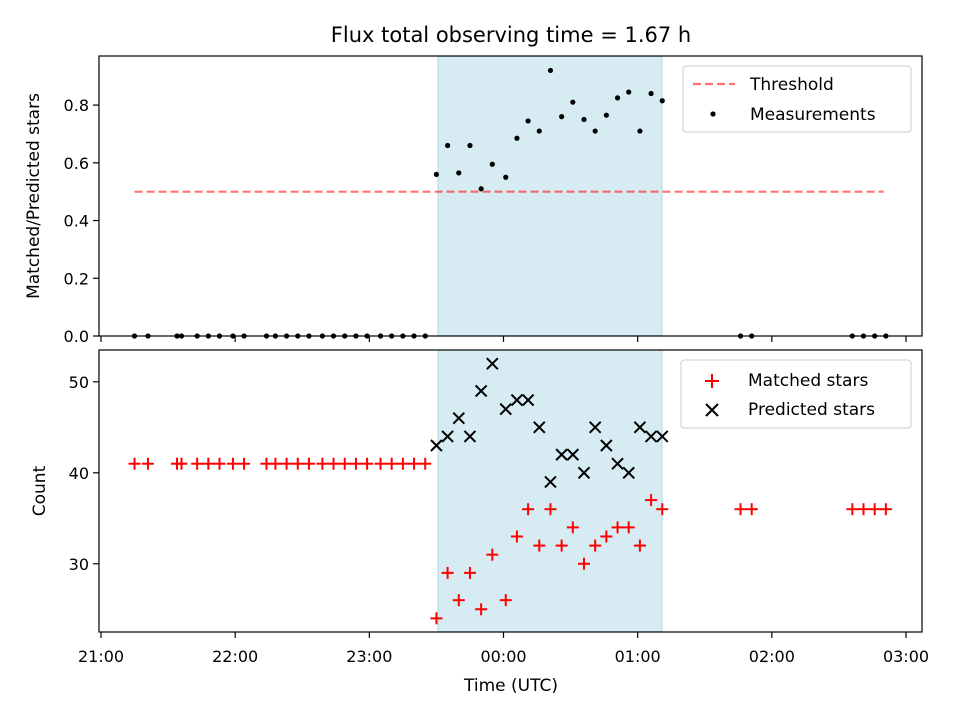  I want to click on measurements-legend-label: Measurements, so click(813, 115).